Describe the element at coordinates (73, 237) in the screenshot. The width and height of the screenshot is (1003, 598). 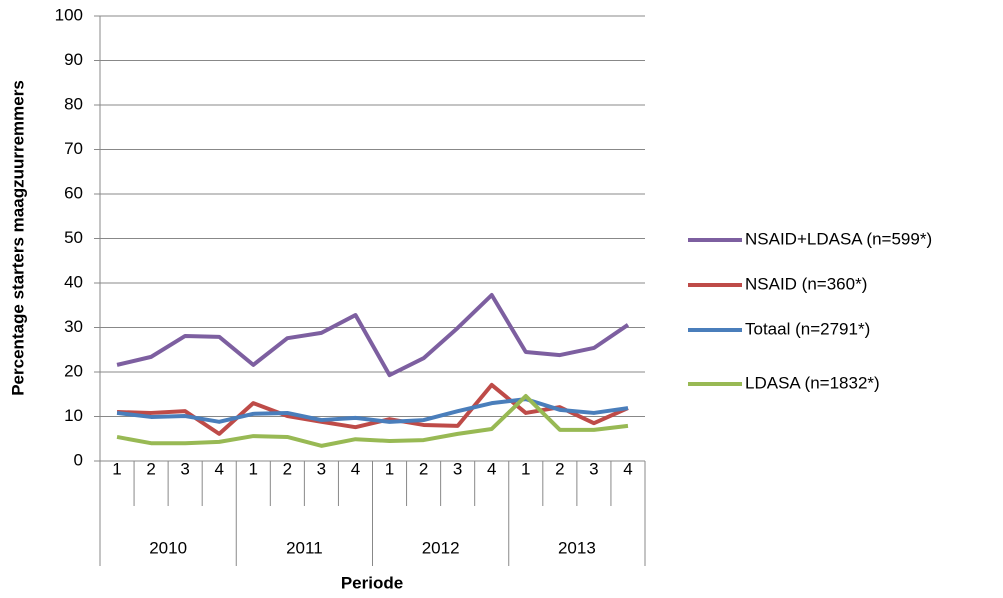
I see `y-tick-label: 50` at that location.